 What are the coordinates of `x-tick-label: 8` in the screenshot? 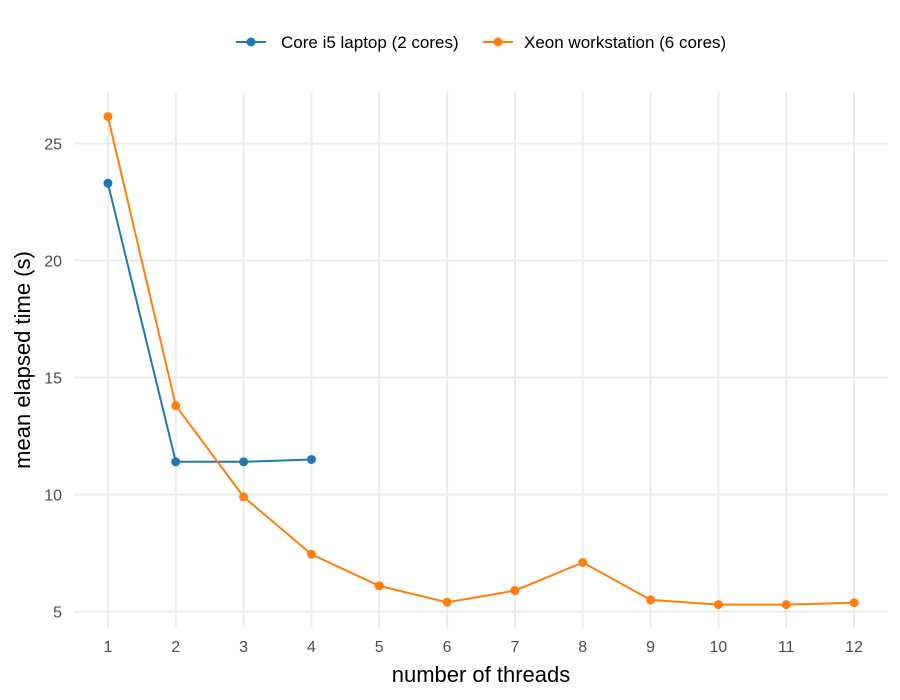 It's located at (582, 647).